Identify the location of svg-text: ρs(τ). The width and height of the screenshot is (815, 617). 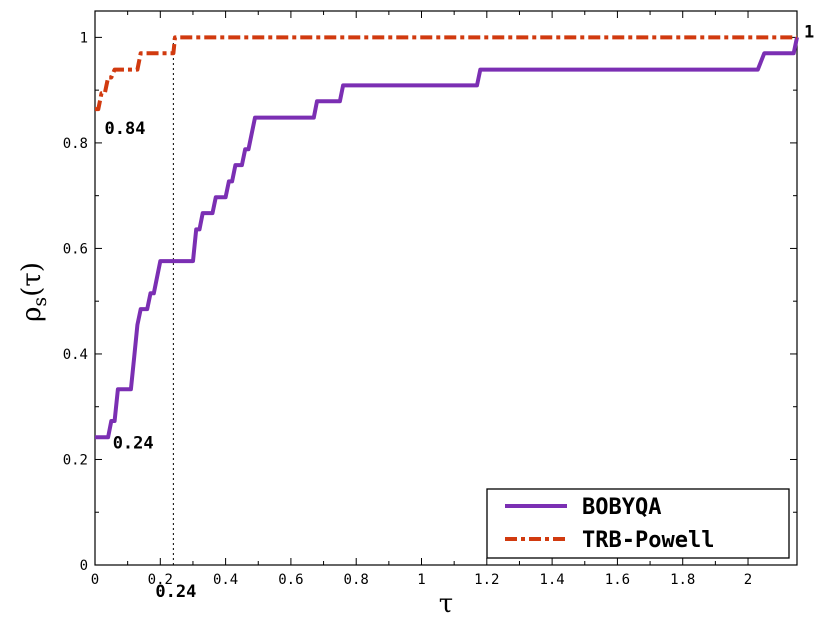
(34, 292).